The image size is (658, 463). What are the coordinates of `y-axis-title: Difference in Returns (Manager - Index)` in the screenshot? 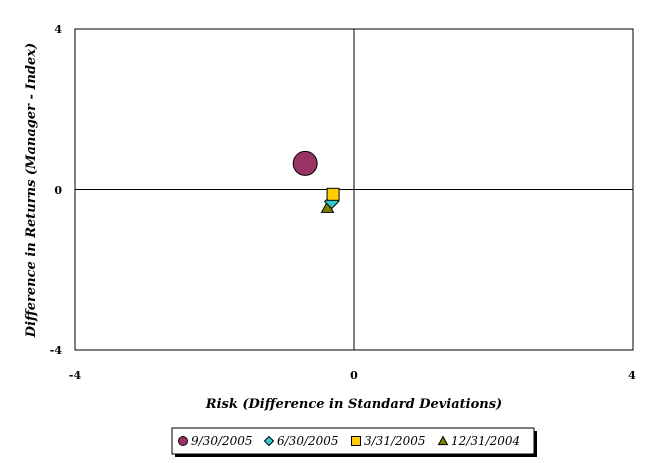 It's located at (31, 190).